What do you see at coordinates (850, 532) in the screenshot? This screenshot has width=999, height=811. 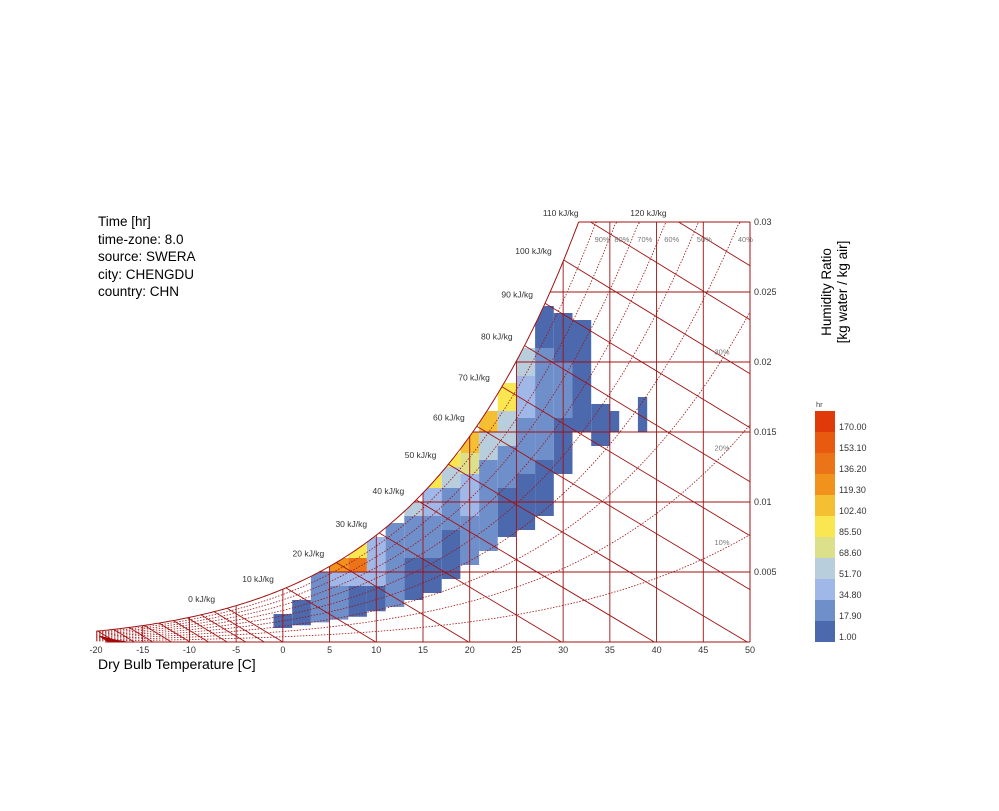 I see `legend-value: 85.50` at bounding box center [850, 532].